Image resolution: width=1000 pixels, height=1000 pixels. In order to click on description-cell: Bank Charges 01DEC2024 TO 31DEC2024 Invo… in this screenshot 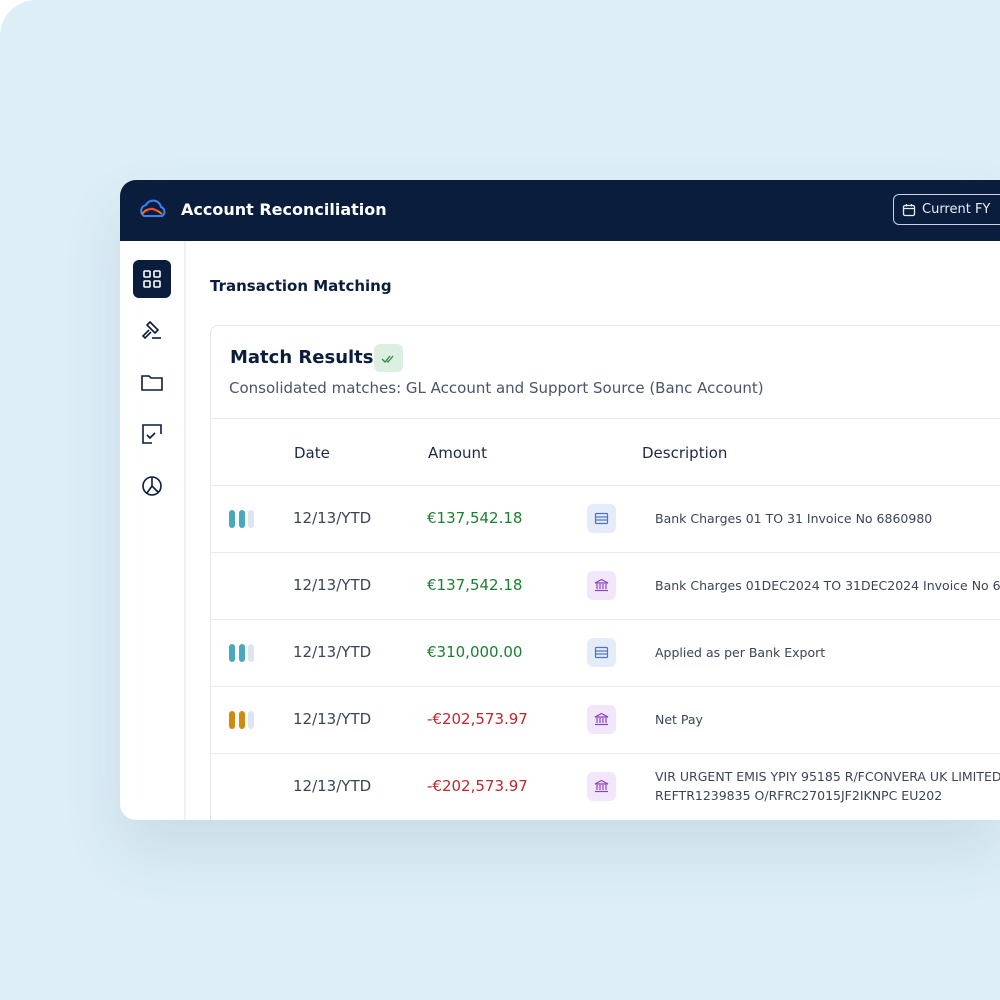, I will do `click(827, 585)`.